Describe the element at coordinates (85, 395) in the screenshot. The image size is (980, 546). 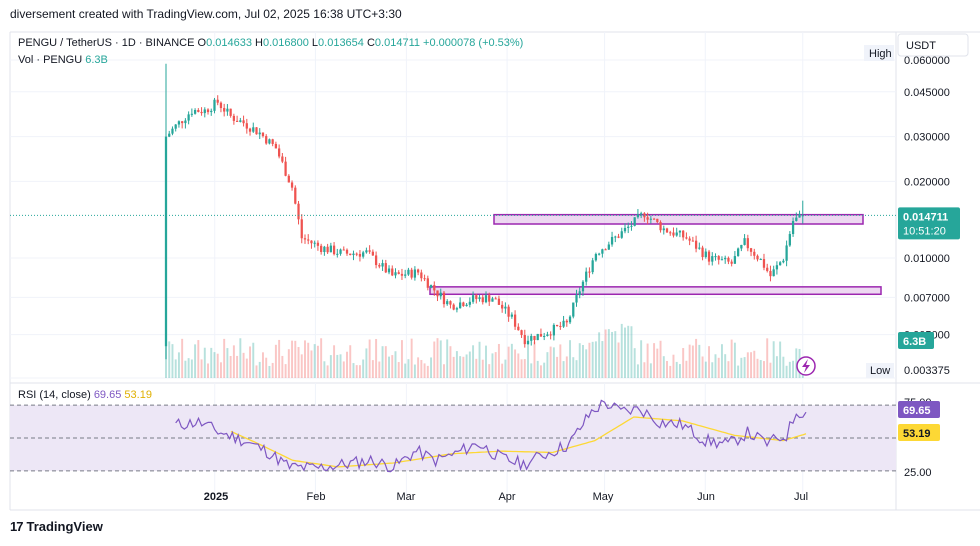
I see `rsi-legend: RSI (14, close) 69.65 53.19` at that location.